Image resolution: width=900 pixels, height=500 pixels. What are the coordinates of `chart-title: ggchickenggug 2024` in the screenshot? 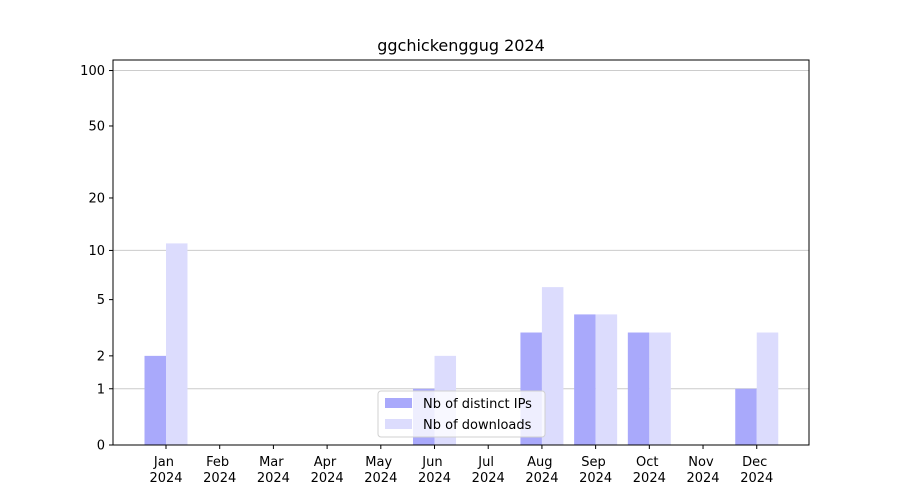 It's located at (461, 45).